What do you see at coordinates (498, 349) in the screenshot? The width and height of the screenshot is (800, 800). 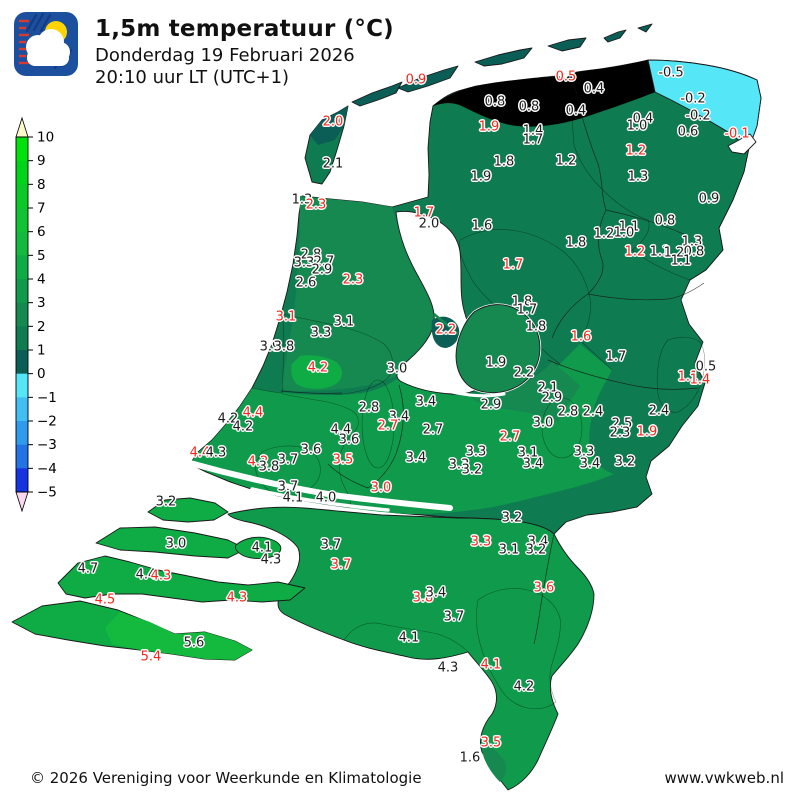 I see `region-flevoland` at bounding box center [498, 349].